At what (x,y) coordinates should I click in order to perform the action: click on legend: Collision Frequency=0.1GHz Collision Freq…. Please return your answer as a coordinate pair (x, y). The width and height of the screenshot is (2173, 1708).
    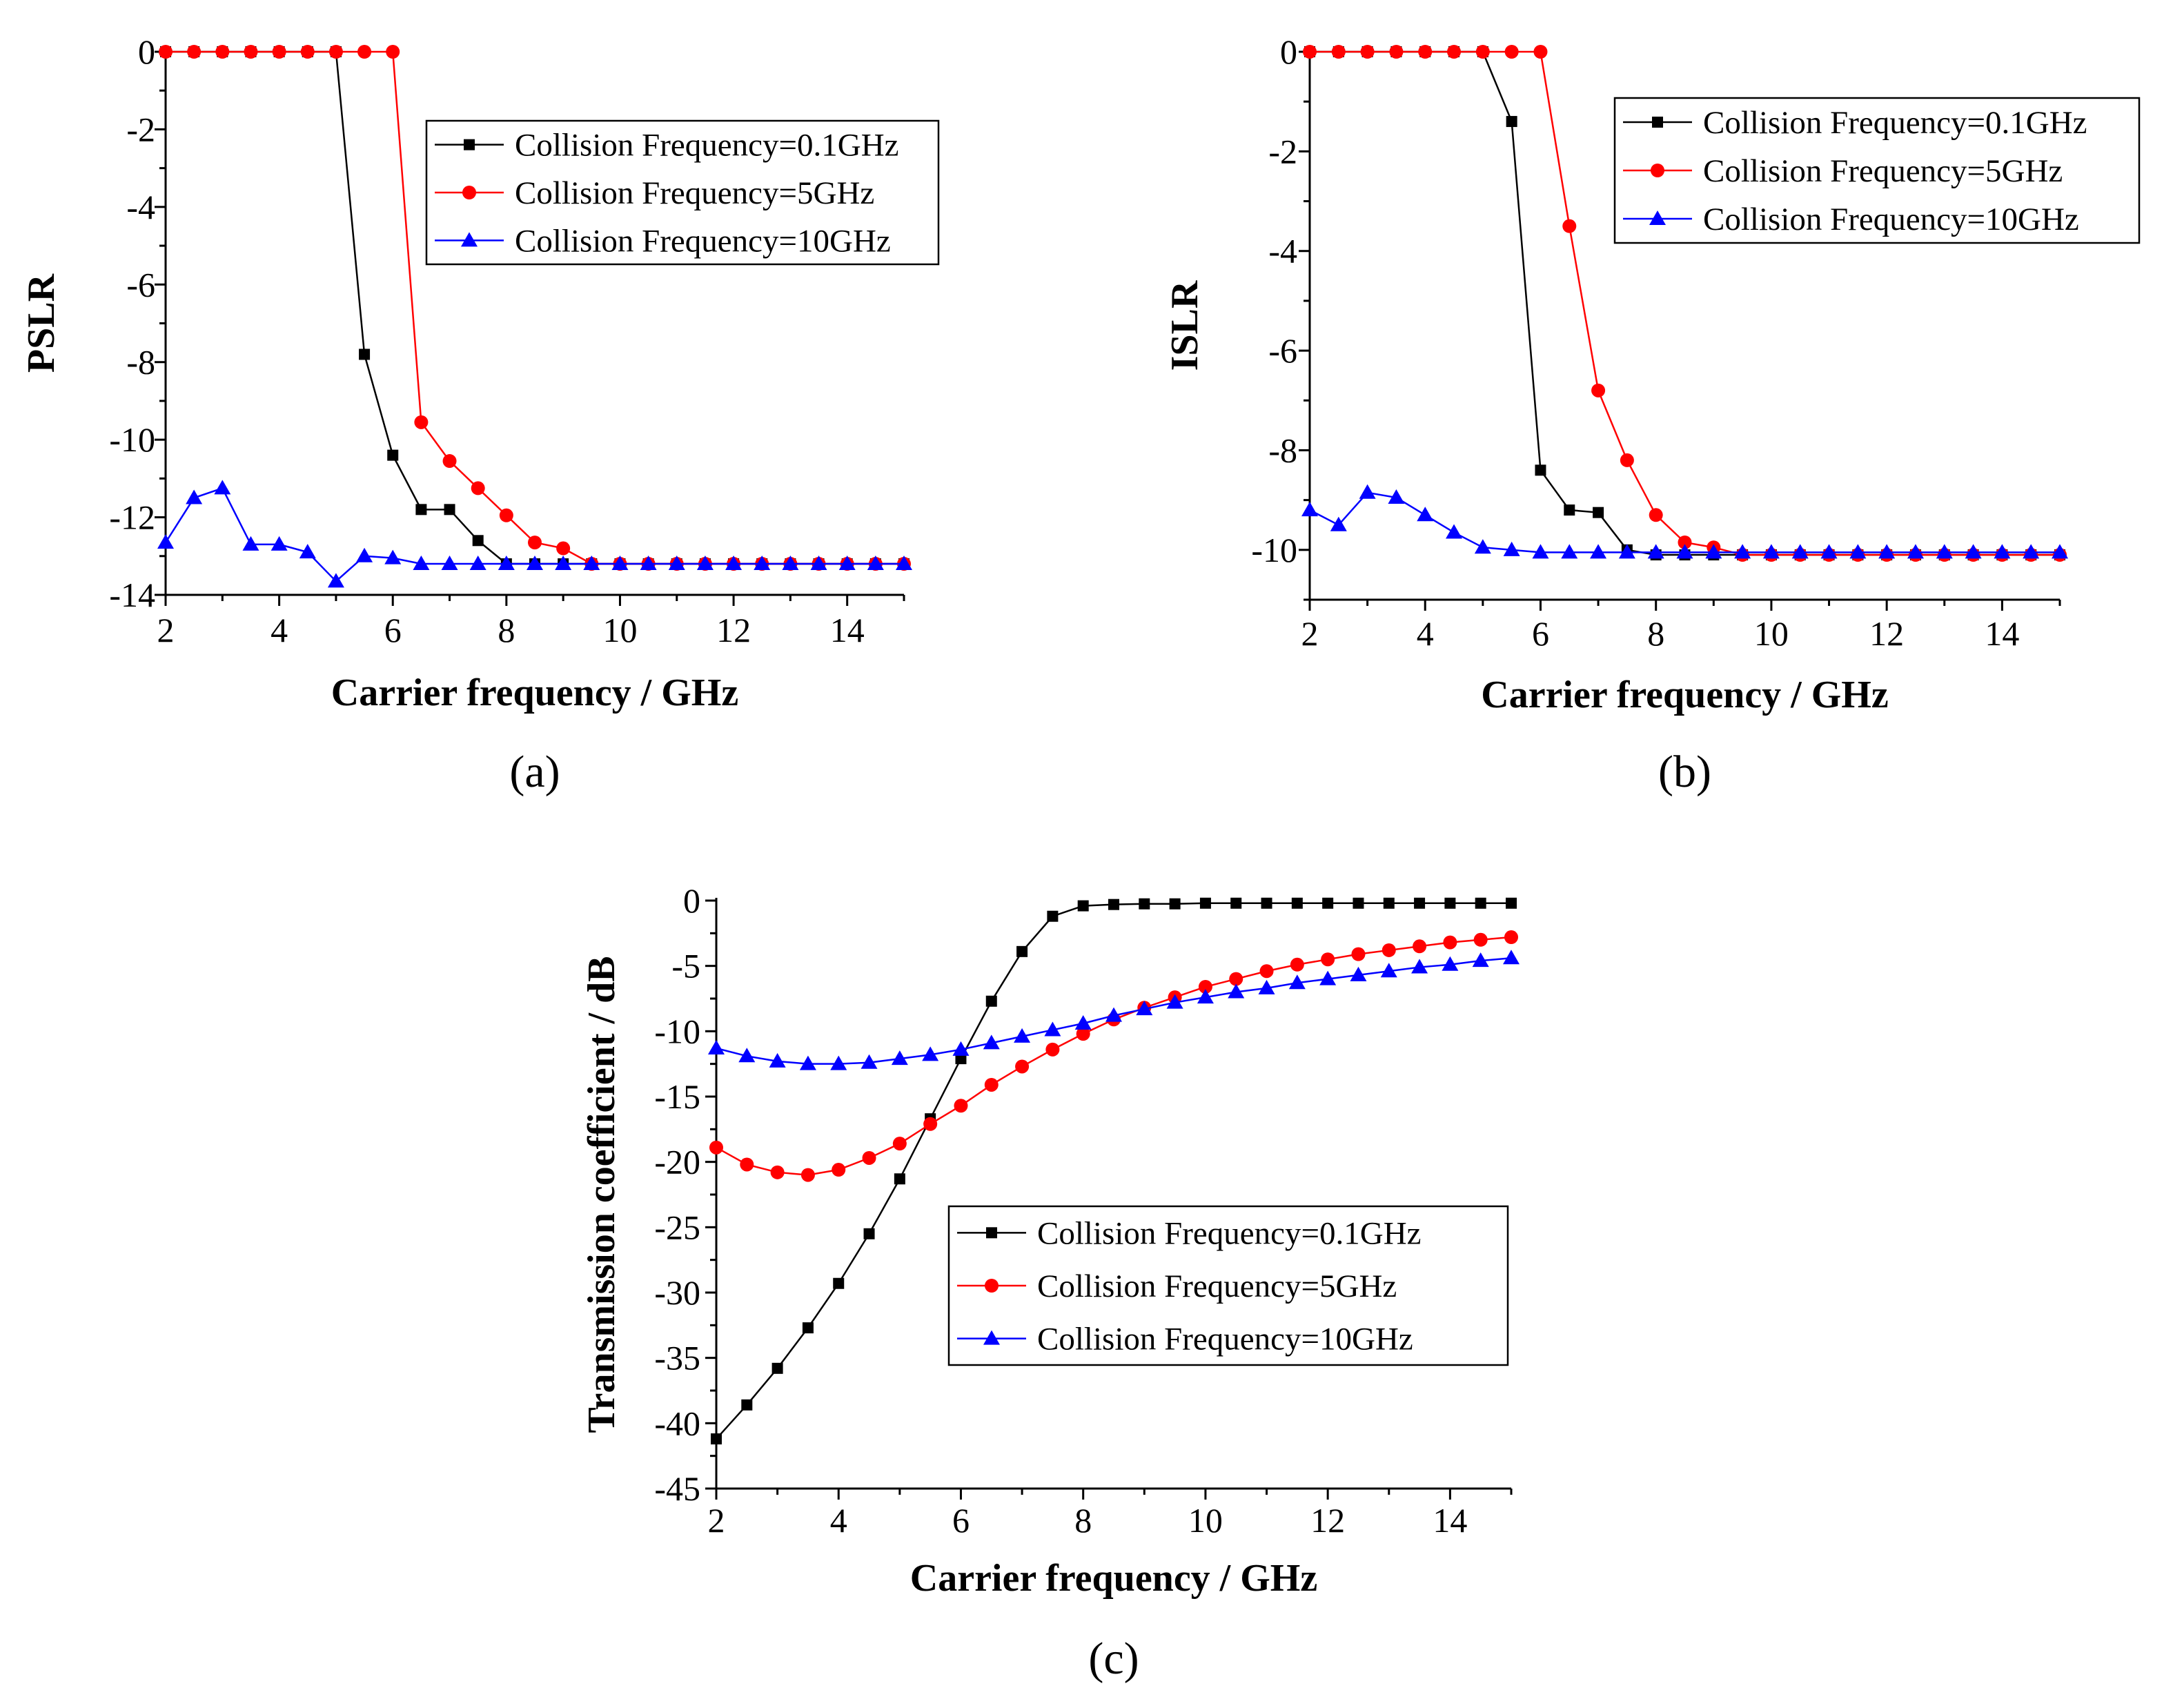
    Looking at the image, I should click on (1877, 170).